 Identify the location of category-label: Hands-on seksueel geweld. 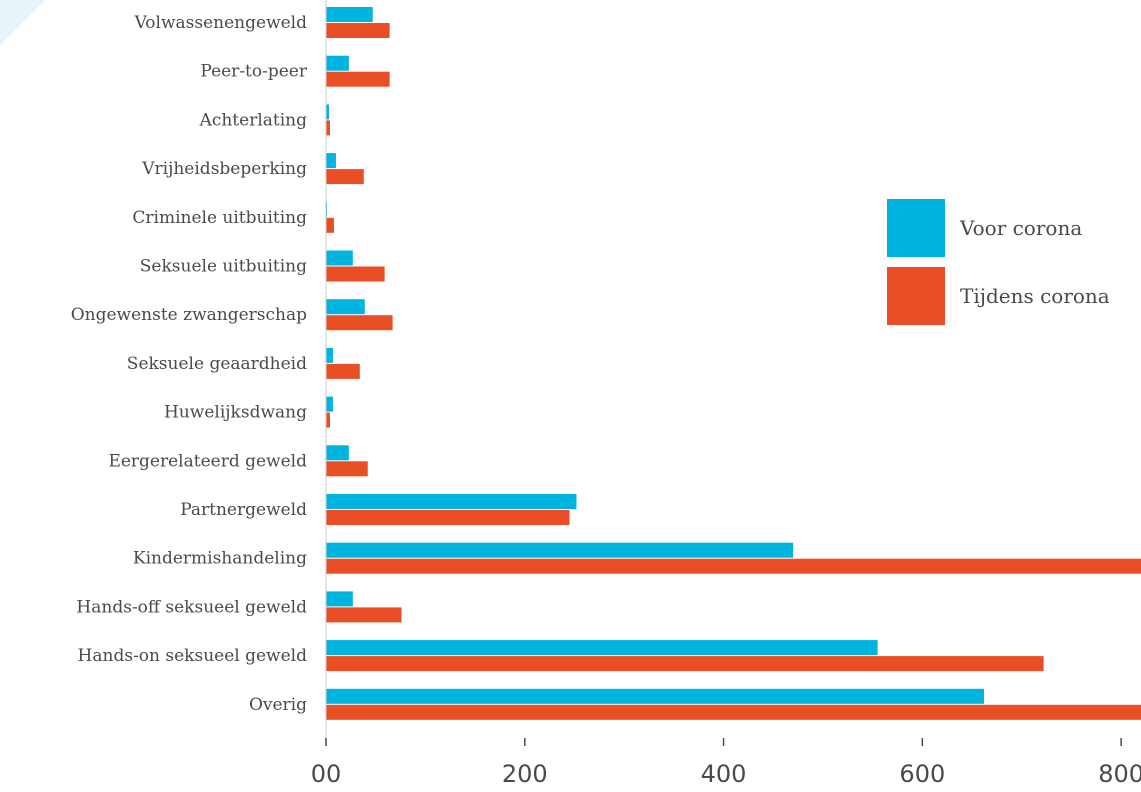
(193, 656).